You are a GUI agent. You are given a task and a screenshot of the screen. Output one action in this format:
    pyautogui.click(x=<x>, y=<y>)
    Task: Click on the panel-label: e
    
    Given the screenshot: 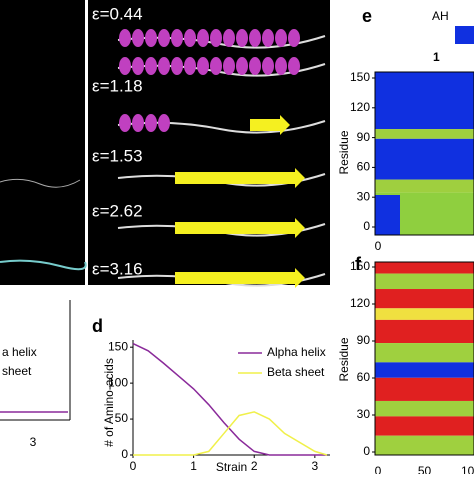 What is the action you would take?
    pyautogui.click(x=367, y=16)
    